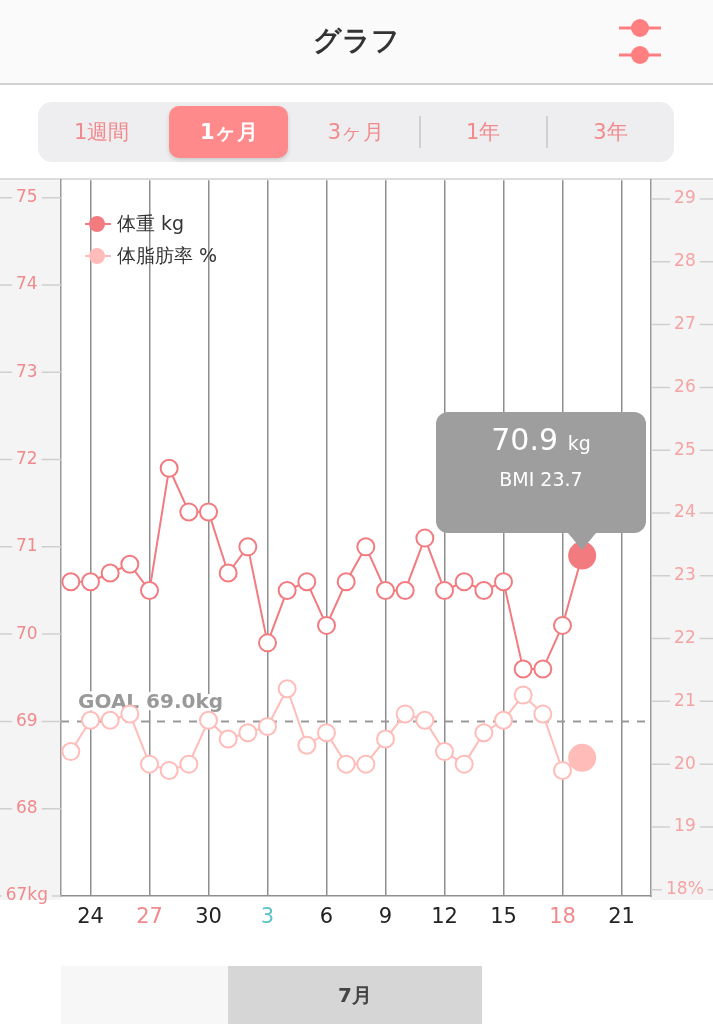 This screenshot has height=1024, width=713. Describe the element at coordinates (326, 915) in the screenshot. I see `x-tick-label: 6` at that location.